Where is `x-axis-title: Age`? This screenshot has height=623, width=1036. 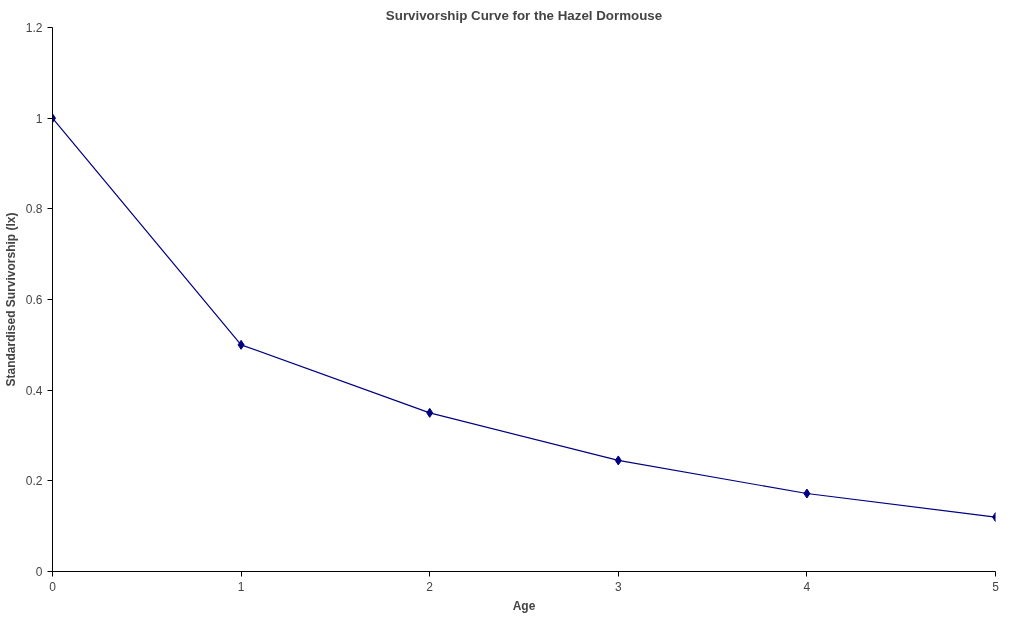
x-axis-title: Age is located at coordinates (524, 605).